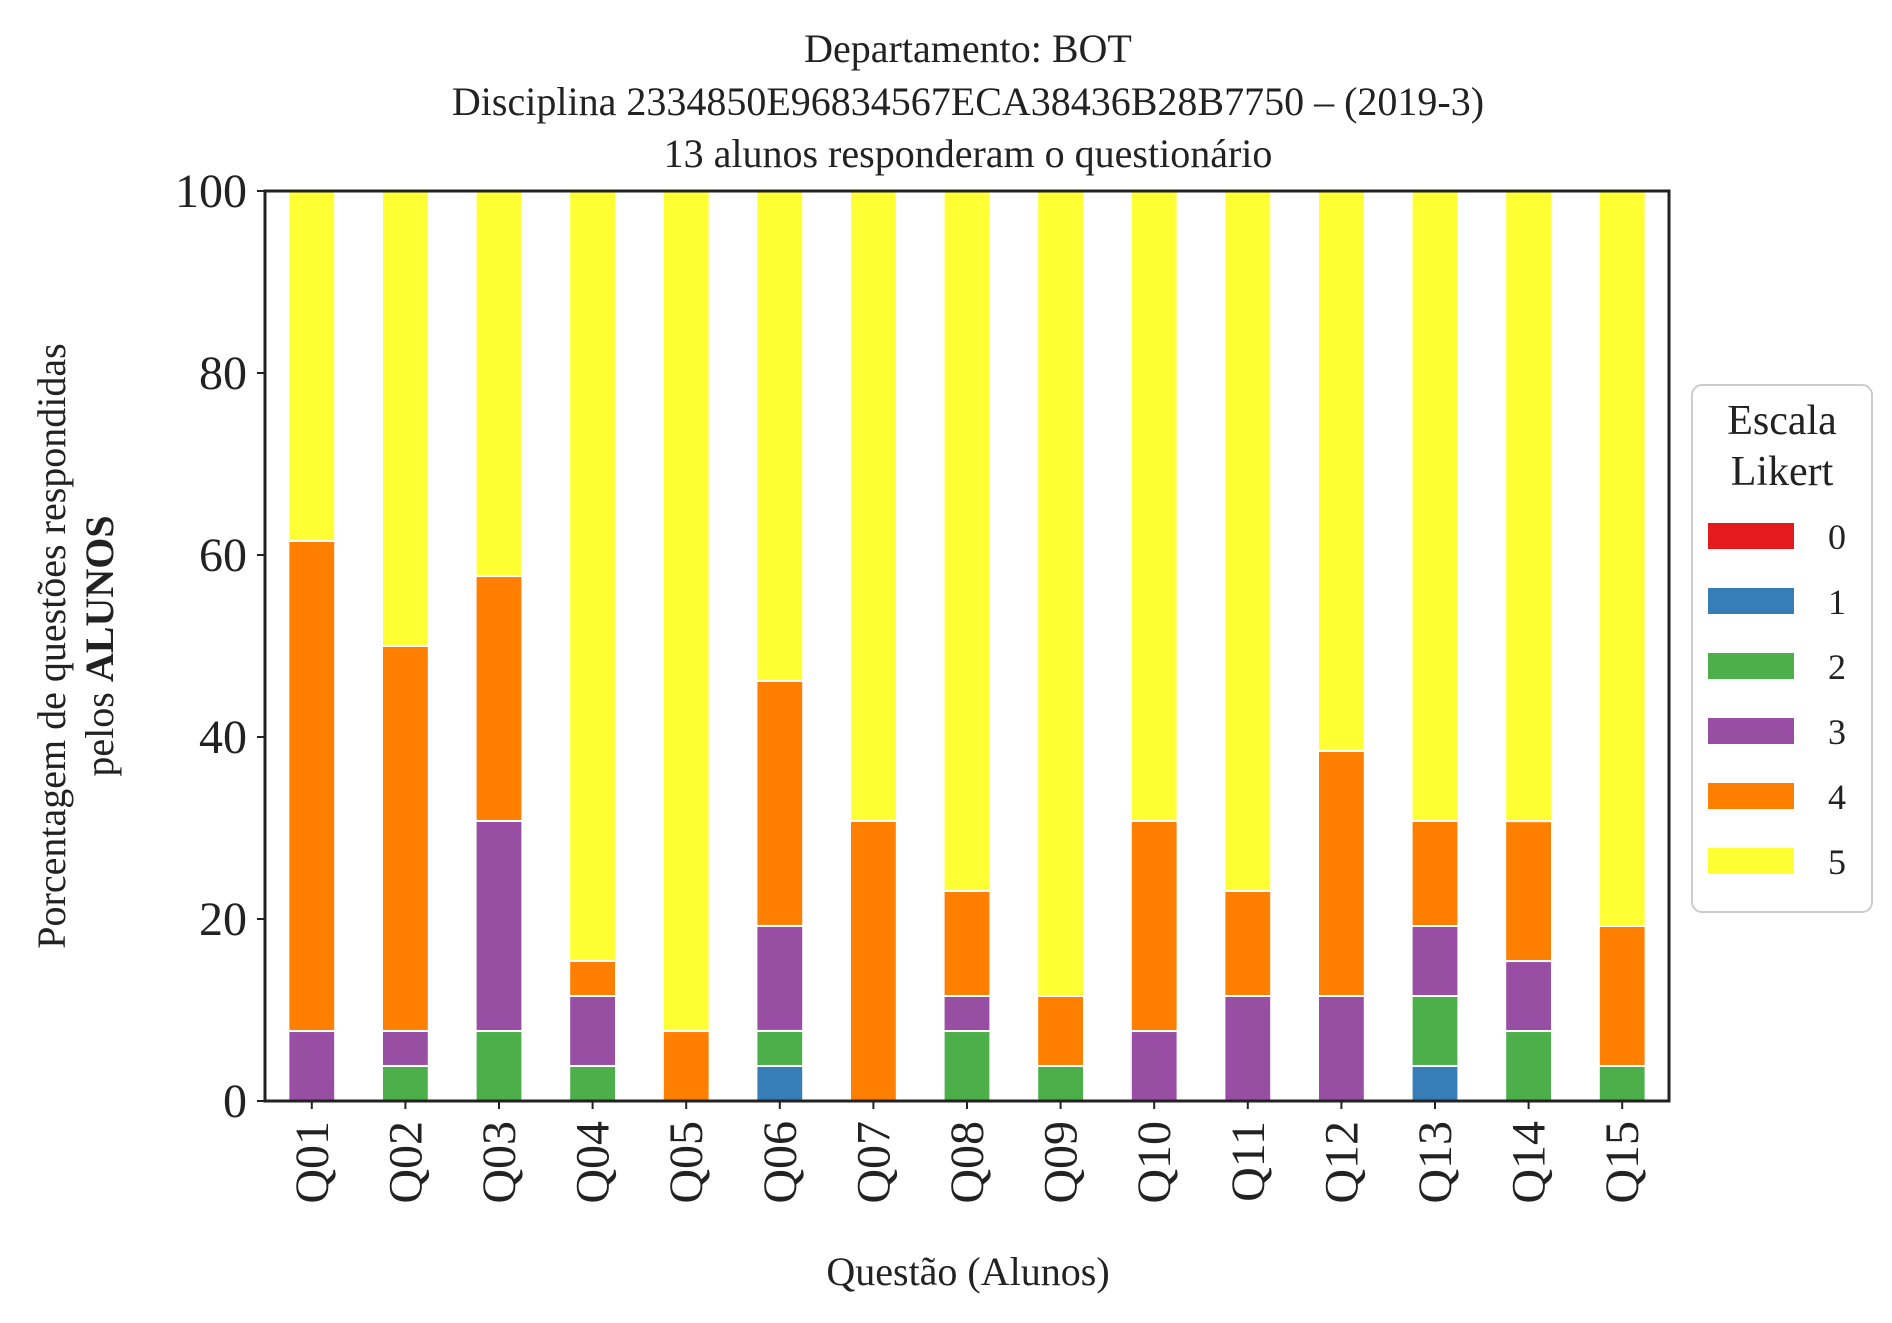 The width and height of the screenshot is (1892, 1323). I want to click on x-tick-label-q04: Q04, so click(593, 1162).